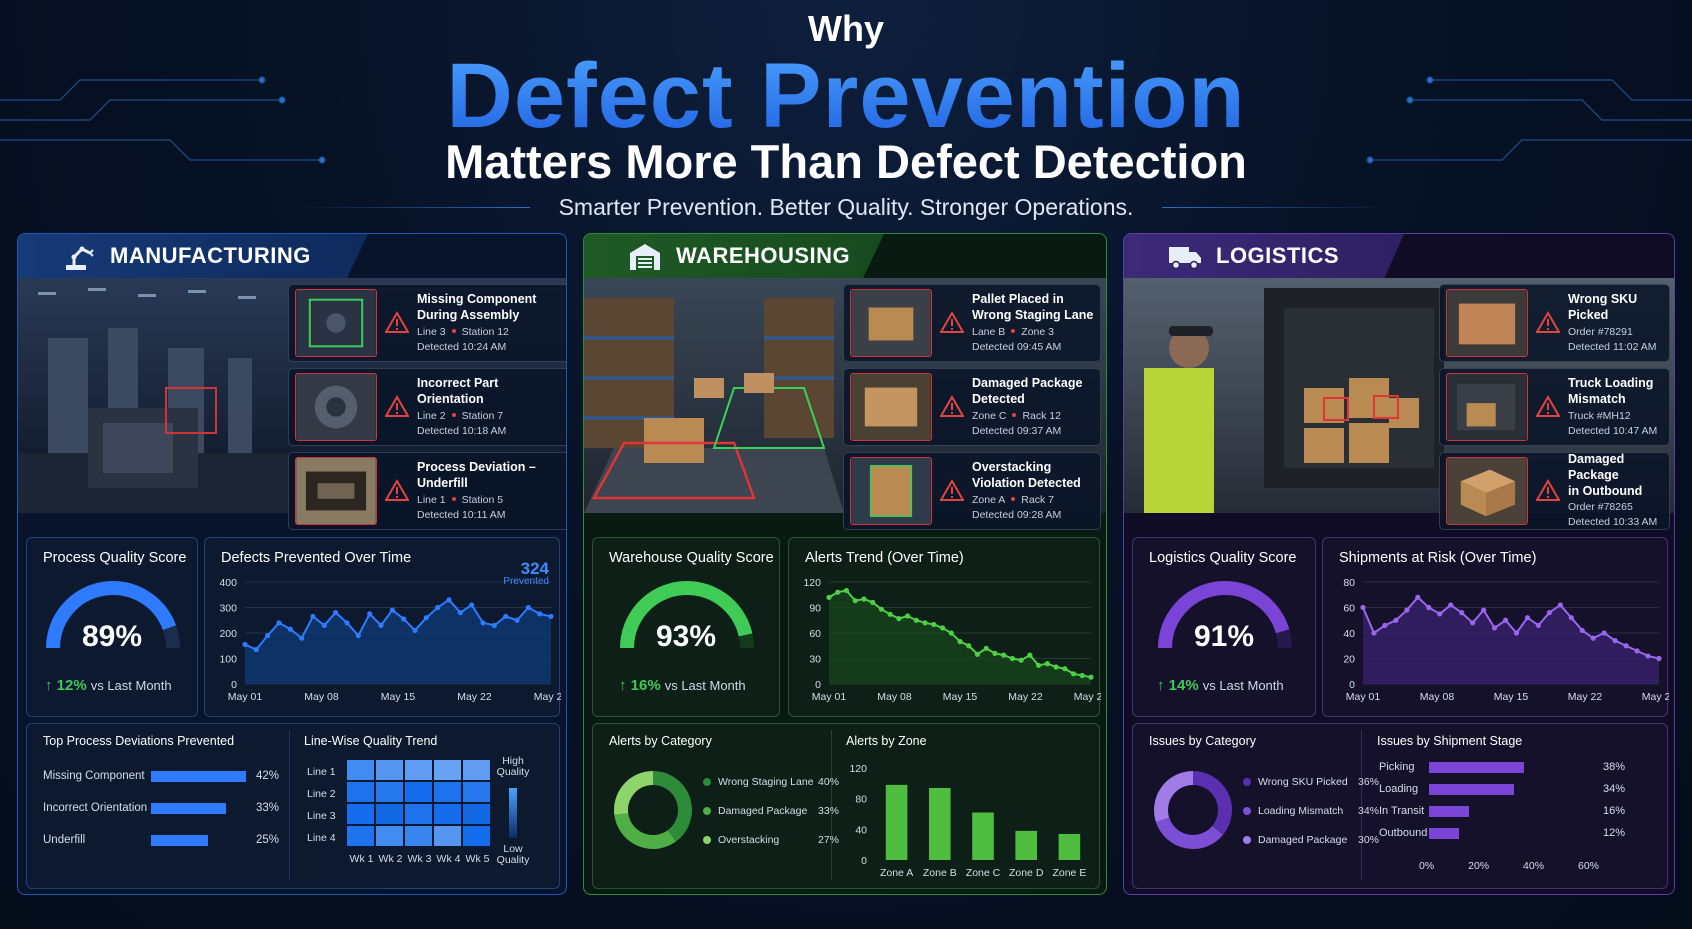  I want to click on alert-location: Order #78265, so click(1600, 507).